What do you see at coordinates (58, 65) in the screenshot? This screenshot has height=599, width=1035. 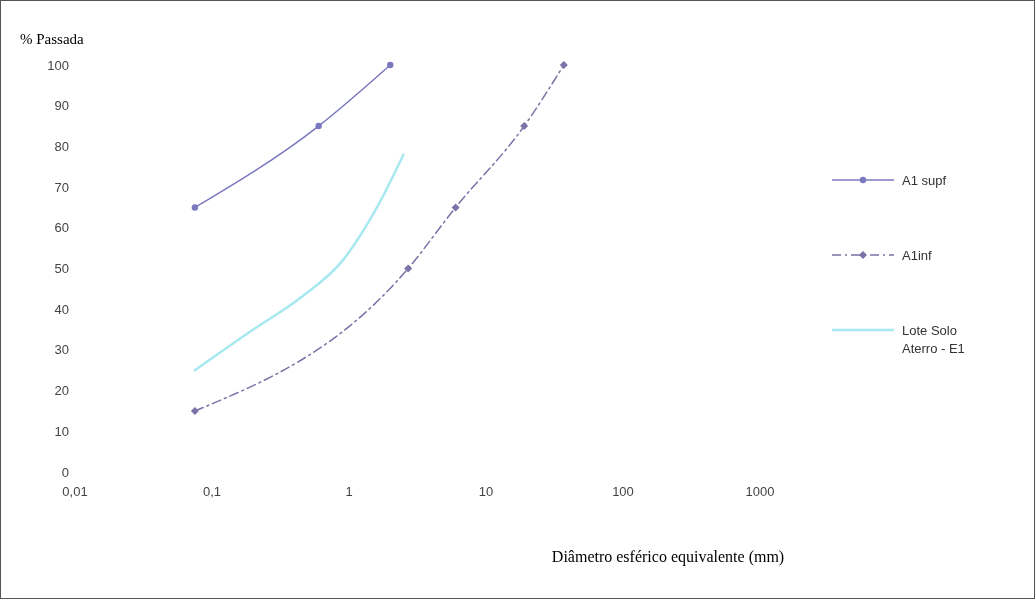 I see `y-tick-label: 100` at bounding box center [58, 65].